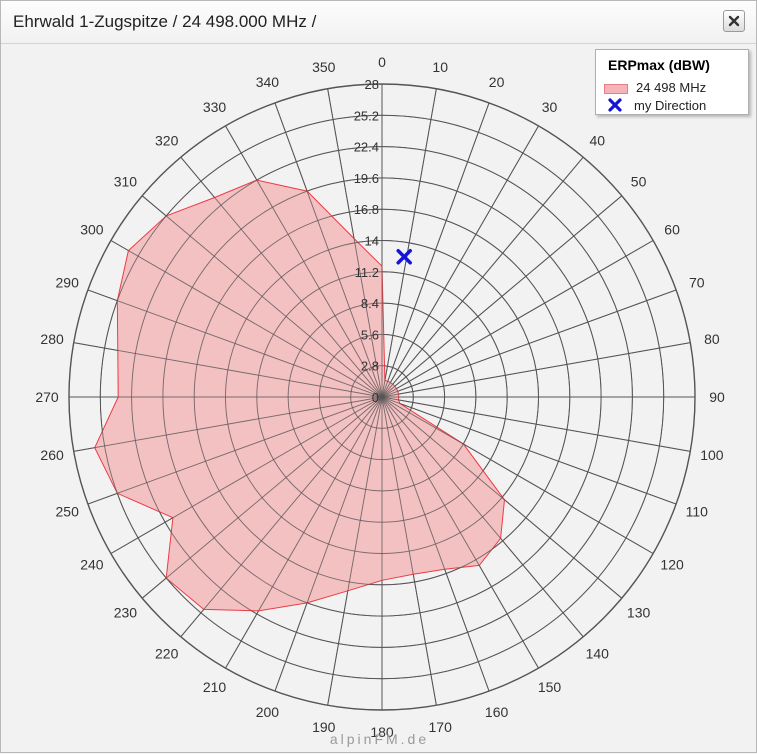  I want to click on angle-tick-label: 130, so click(639, 612).